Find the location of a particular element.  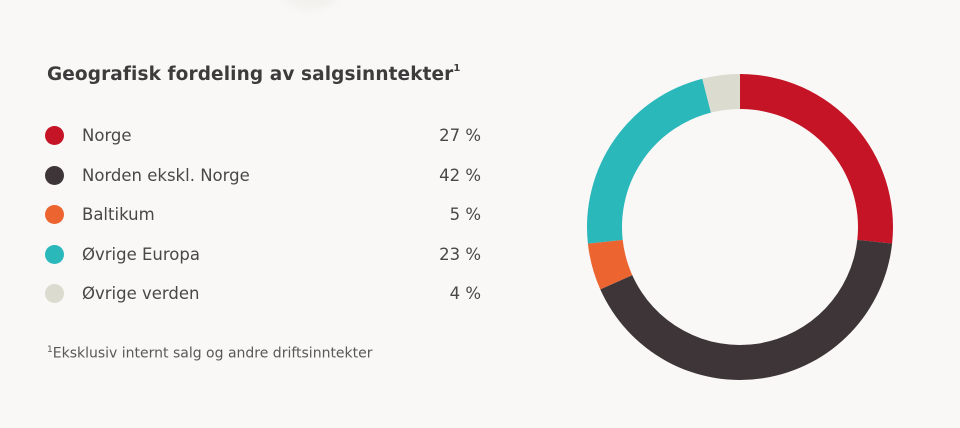

legend-label: Øvrige verden is located at coordinates (141, 294).